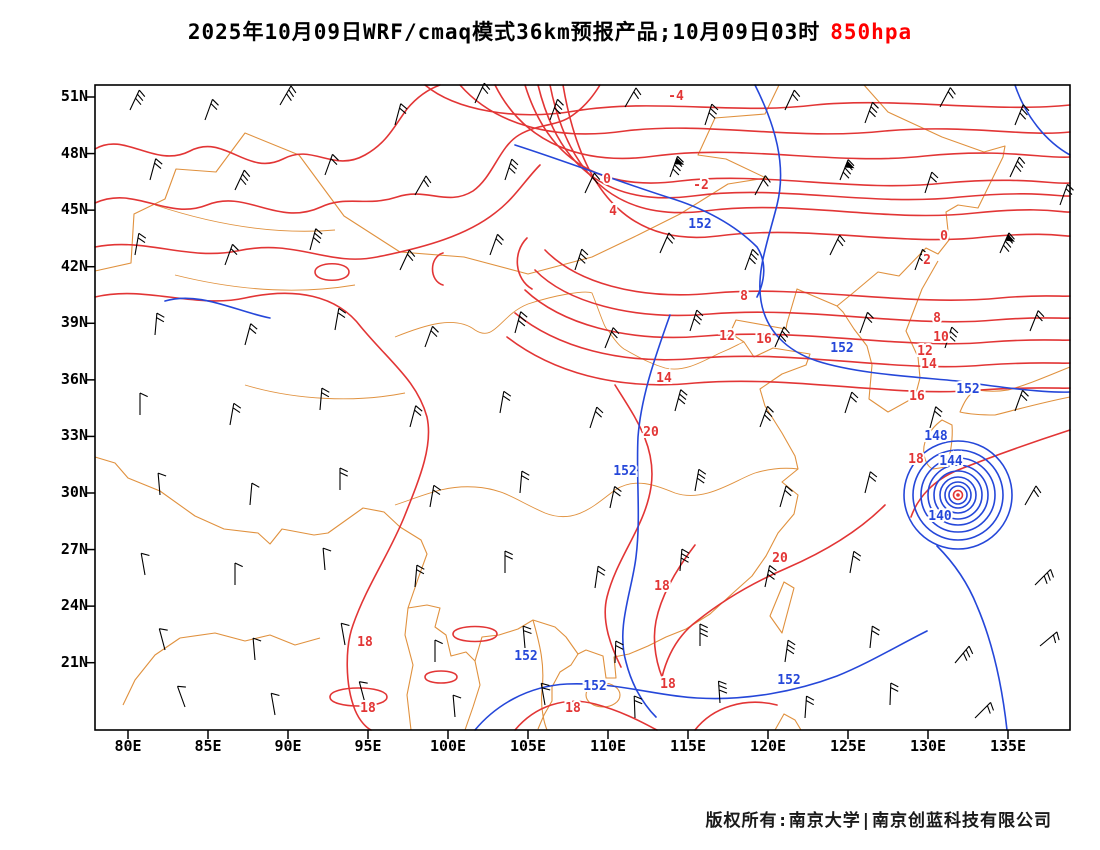  Describe the element at coordinates (74, 322) in the screenshot. I see `lat-tick-label: 39N` at that location.